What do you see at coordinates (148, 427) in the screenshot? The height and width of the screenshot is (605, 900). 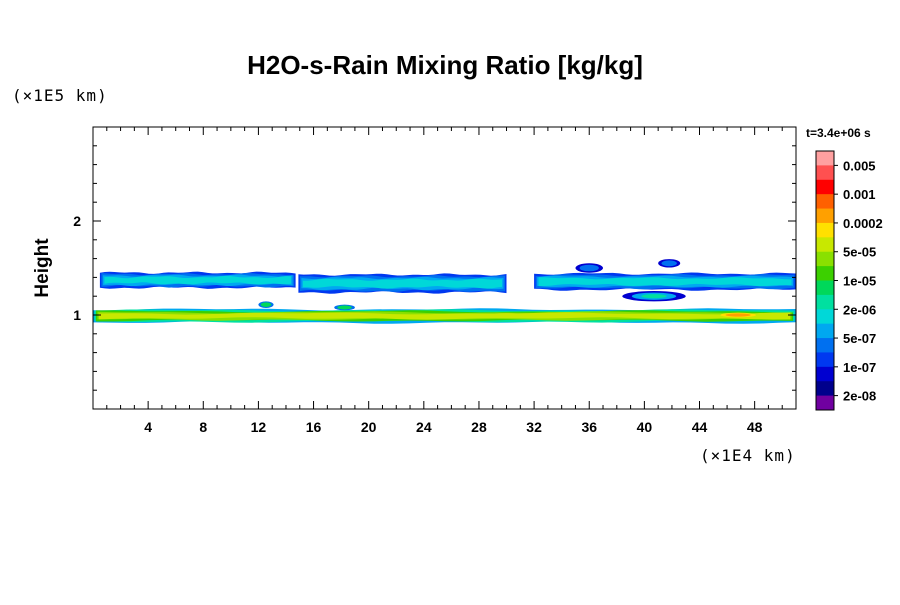 I see `x-tick-label: 4` at bounding box center [148, 427].